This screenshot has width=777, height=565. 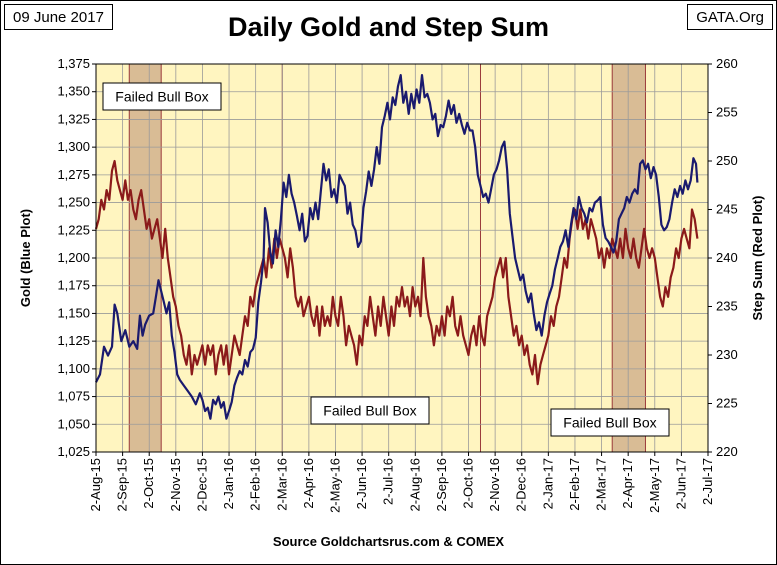 I want to click on y-right-axis-label: Step Sum (Red Plot), so click(x=757, y=258).